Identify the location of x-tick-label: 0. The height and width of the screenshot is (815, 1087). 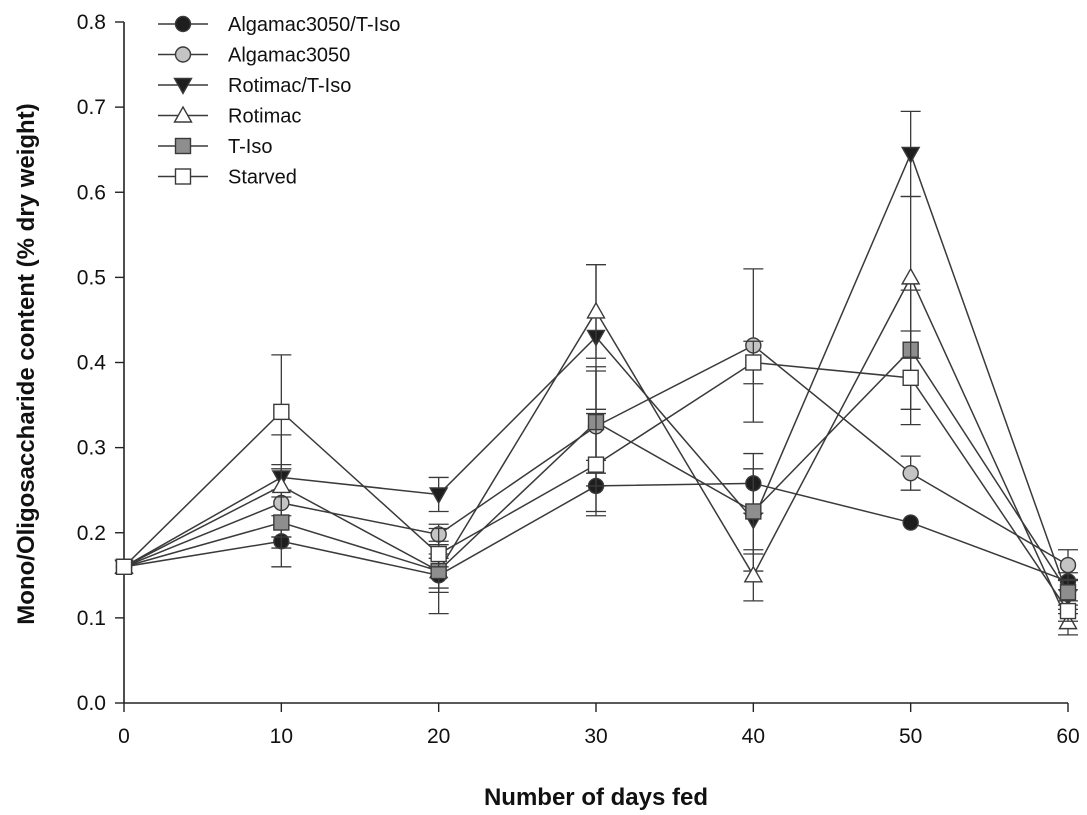
(124, 736).